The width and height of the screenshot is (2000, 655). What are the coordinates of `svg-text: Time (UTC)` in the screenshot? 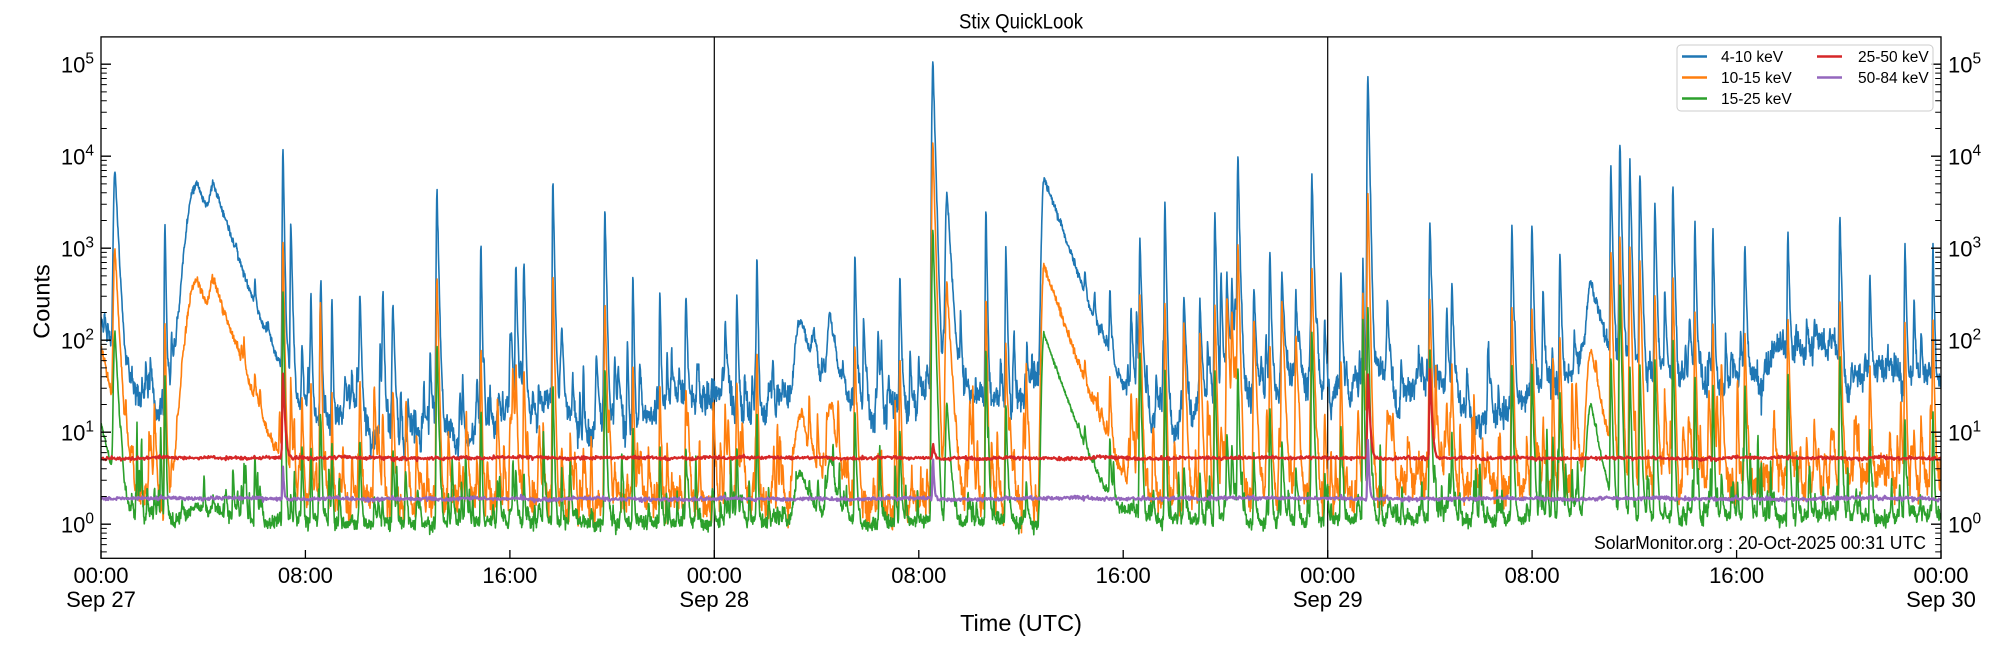 It's located at (1021, 623).